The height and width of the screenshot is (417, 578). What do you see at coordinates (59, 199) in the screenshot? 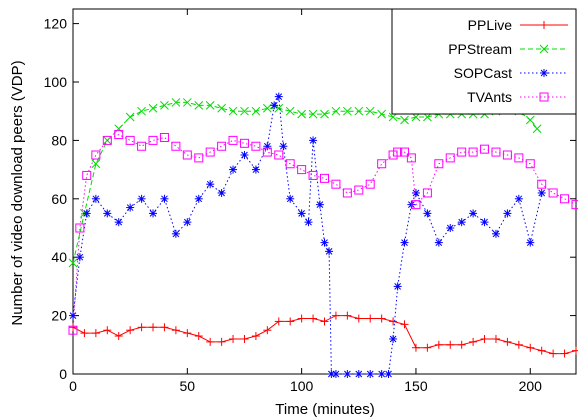
I see `y-tick-label: 60` at bounding box center [59, 199].